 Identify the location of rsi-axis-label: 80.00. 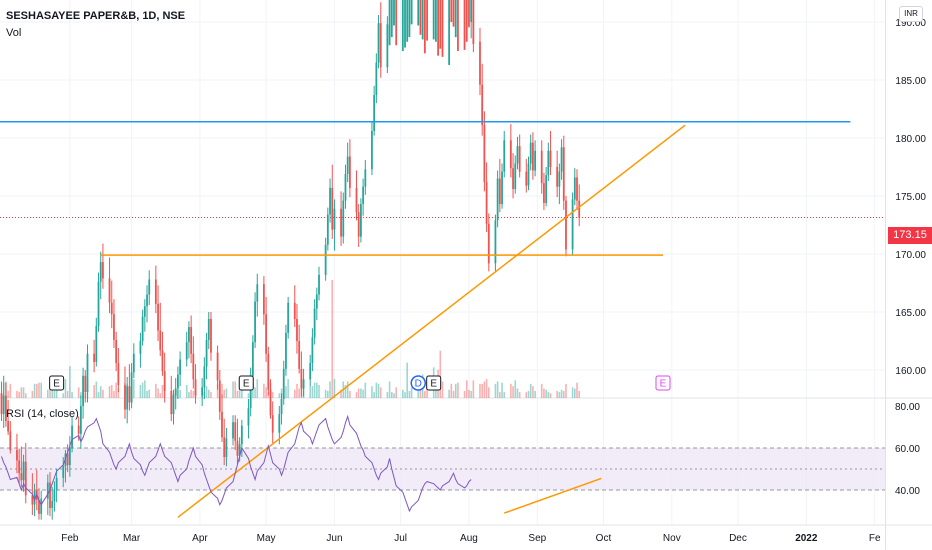
(907, 407).